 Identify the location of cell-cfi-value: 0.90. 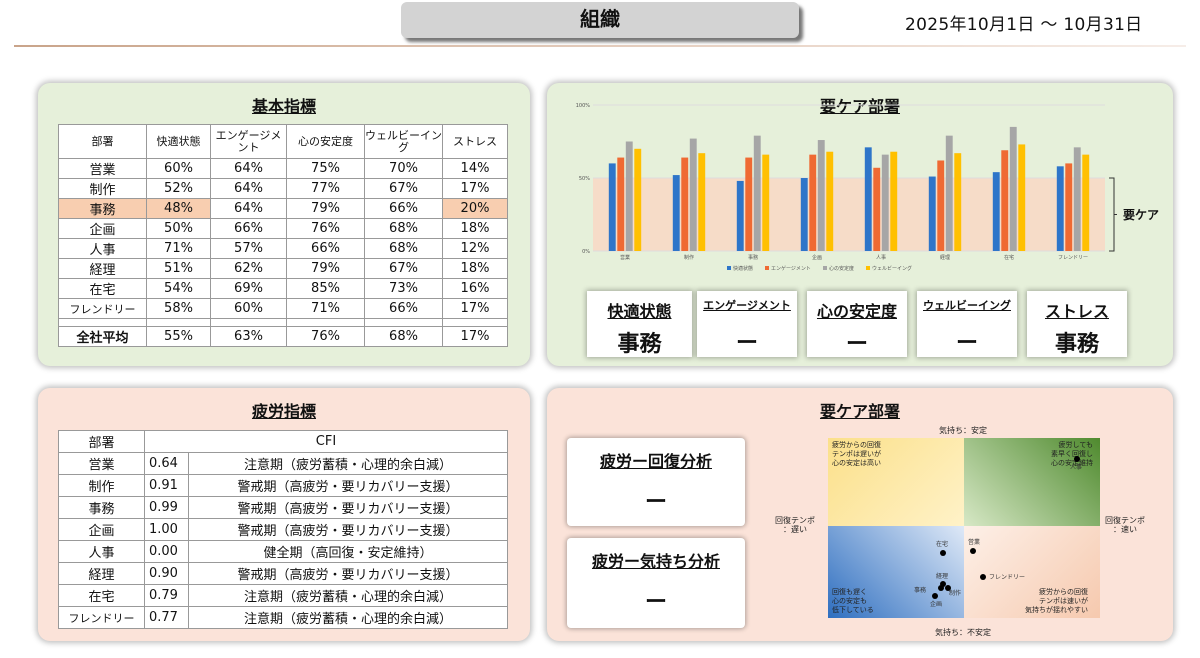
(166, 573).